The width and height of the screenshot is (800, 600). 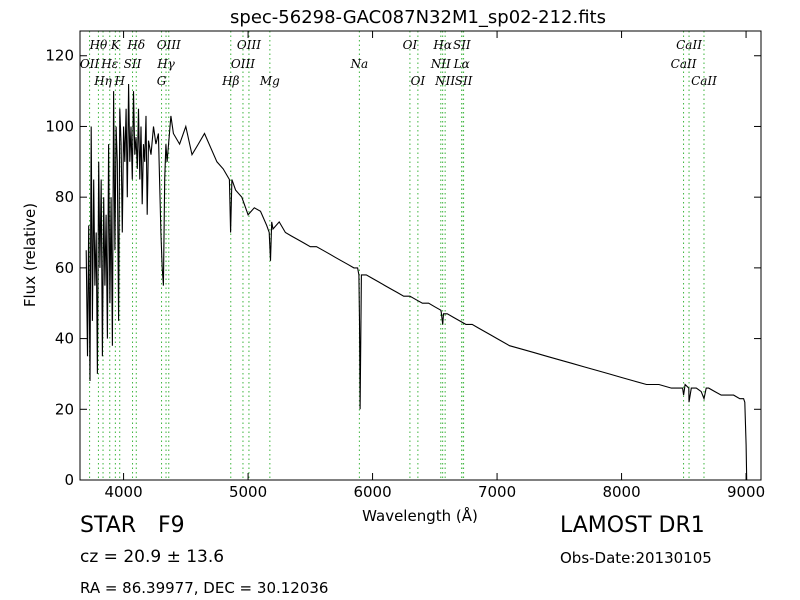 I want to click on y-tick-label: 100, so click(x=59, y=126).